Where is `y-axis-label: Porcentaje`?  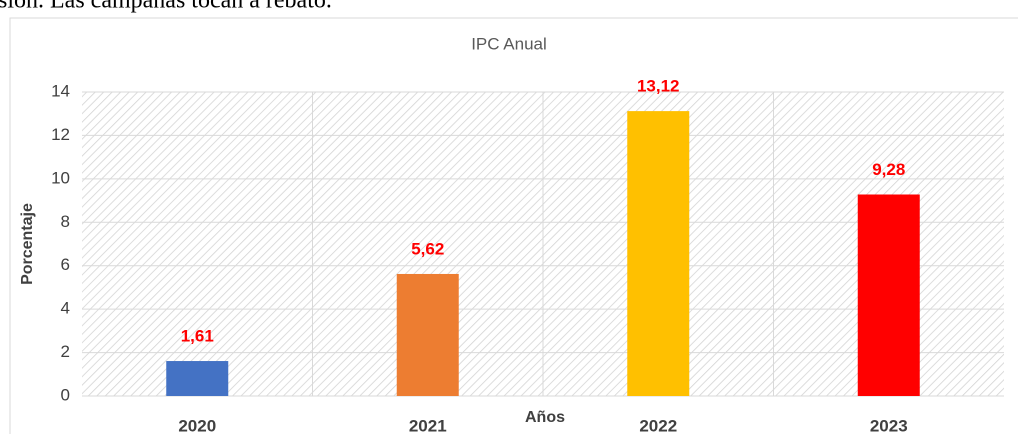
y-axis-label: Porcentaje is located at coordinates (27, 244).